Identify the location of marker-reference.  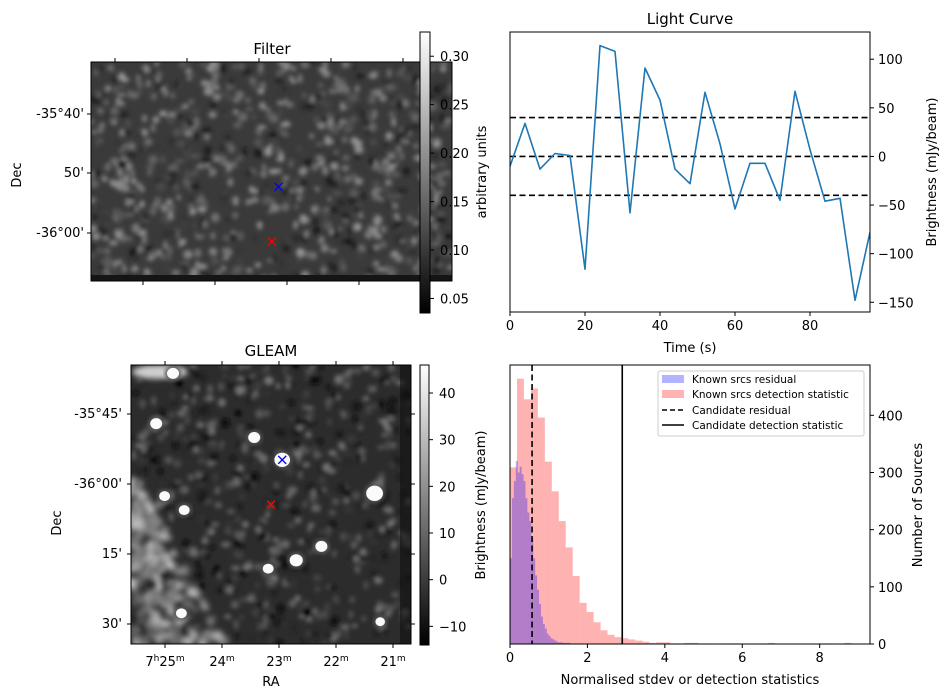
(272, 242).